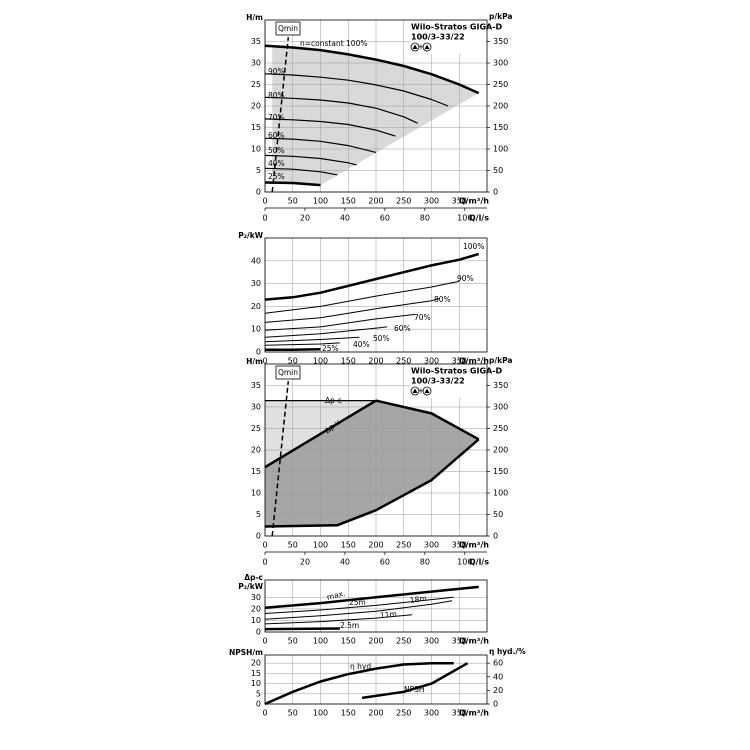  I want to click on x-tick-label: 0, so click(264, 545).